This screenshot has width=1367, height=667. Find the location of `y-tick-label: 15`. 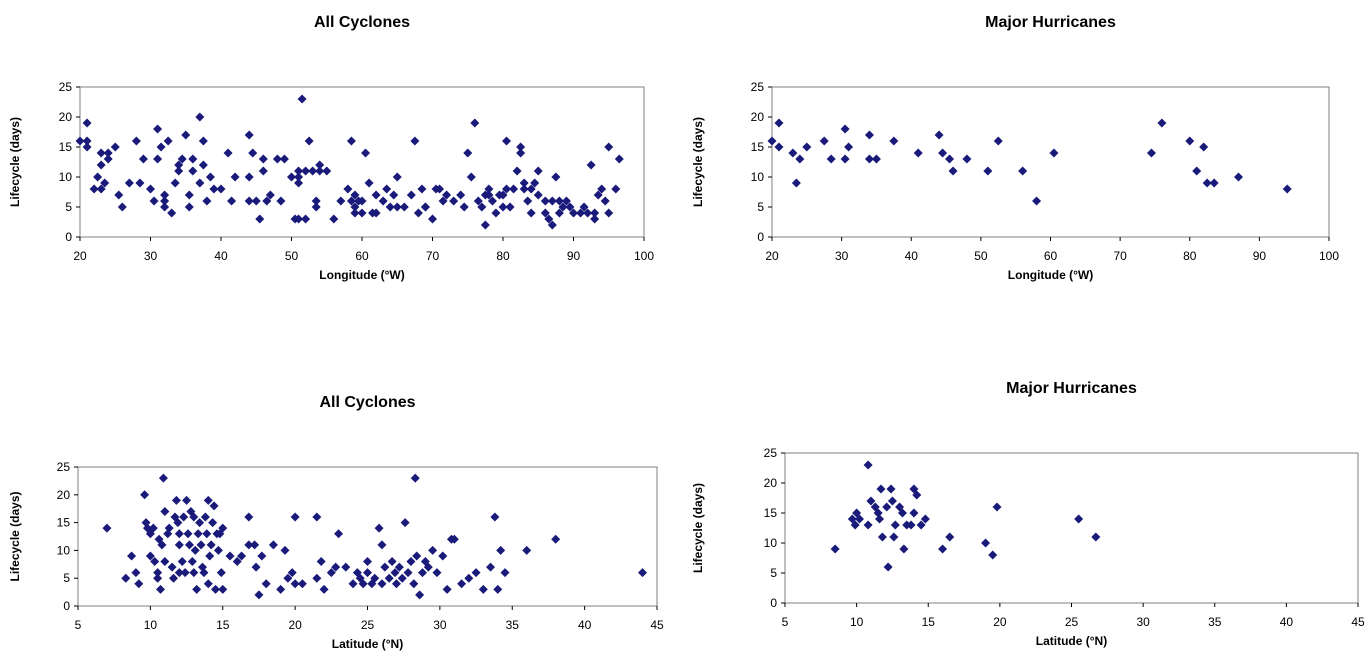

y-tick-label: 15 is located at coordinates (771, 513).